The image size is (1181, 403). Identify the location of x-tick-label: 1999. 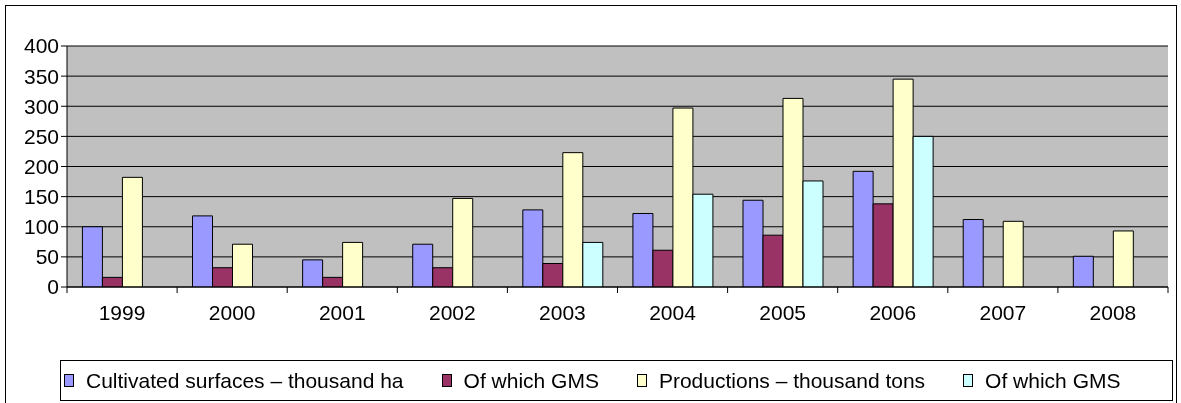
(122, 312).